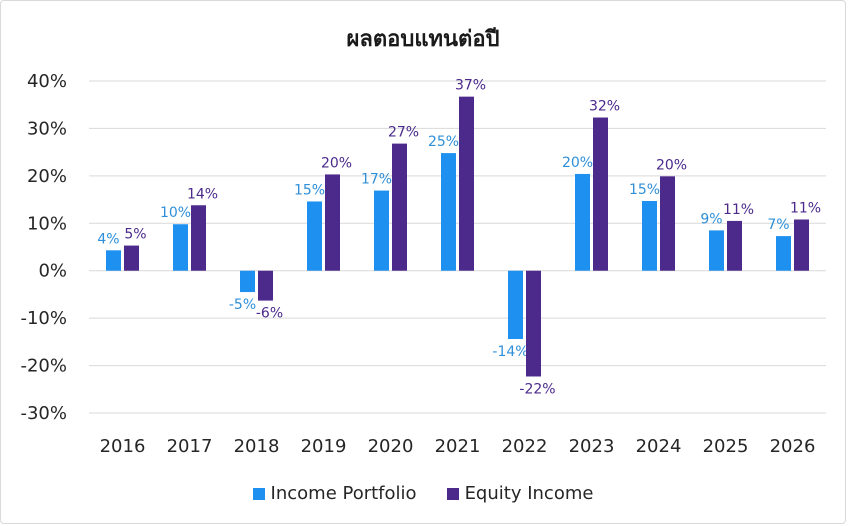 The image size is (848, 526). I want to click on data-label: 9%, so click(711, 219).